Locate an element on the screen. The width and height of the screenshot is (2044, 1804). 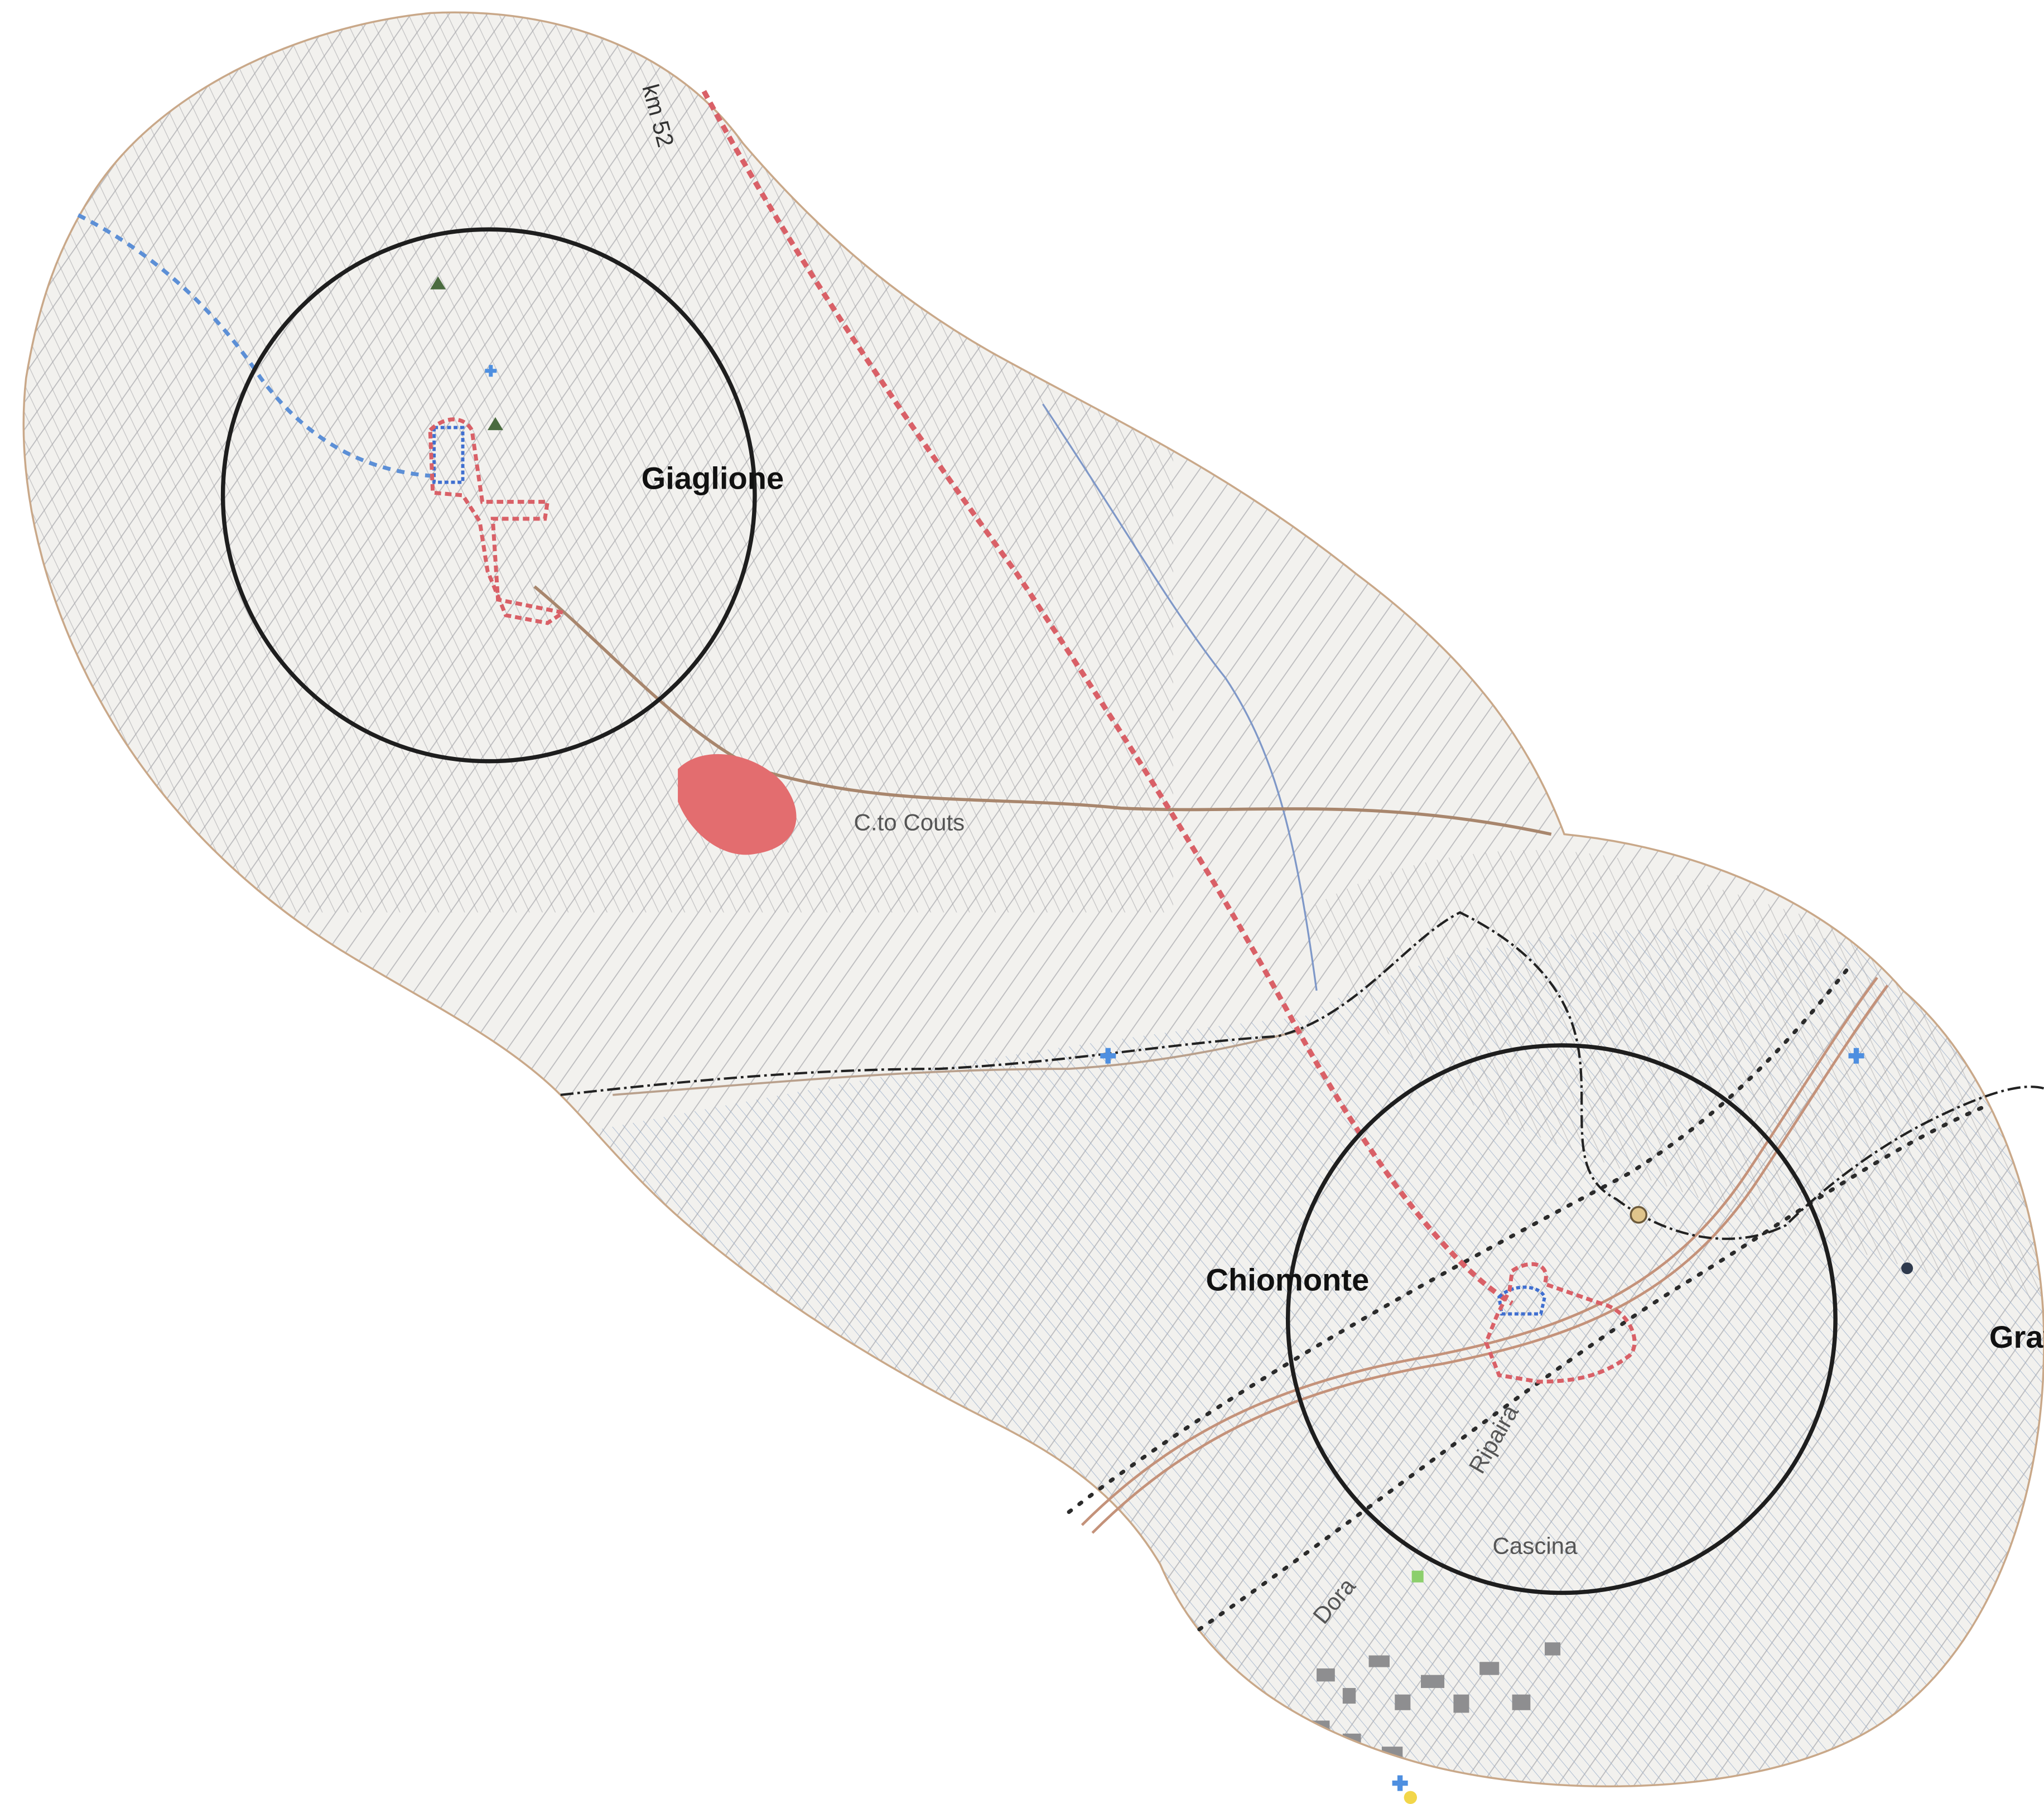
yellow-marker-icon is located at coordinates (1411, 1797).